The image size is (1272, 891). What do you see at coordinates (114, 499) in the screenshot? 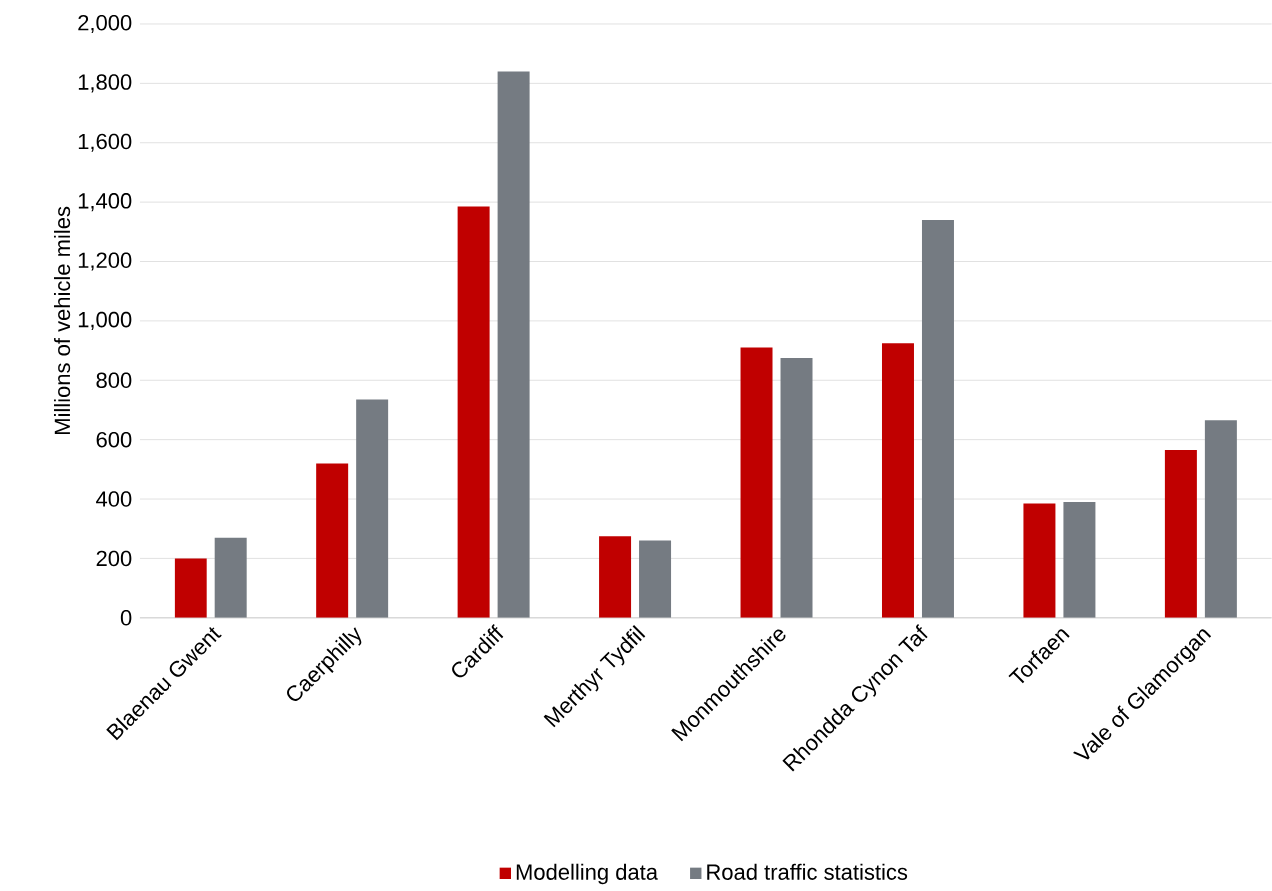
I see `y-tick-label: 400` at bounding box center [114, 499].